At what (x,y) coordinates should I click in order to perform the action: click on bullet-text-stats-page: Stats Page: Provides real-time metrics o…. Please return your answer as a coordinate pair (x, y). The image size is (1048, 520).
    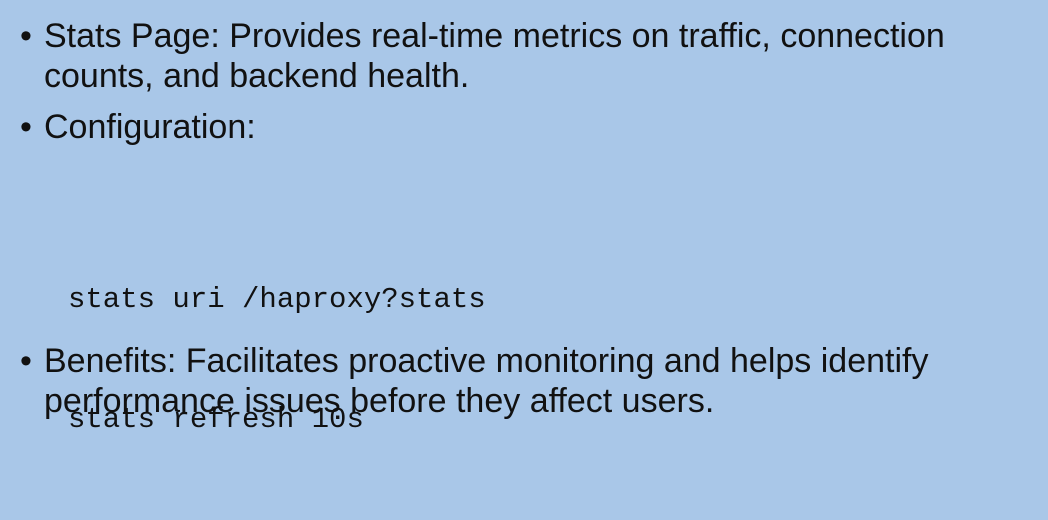
    Looking at the image, I should click on (494, 56).